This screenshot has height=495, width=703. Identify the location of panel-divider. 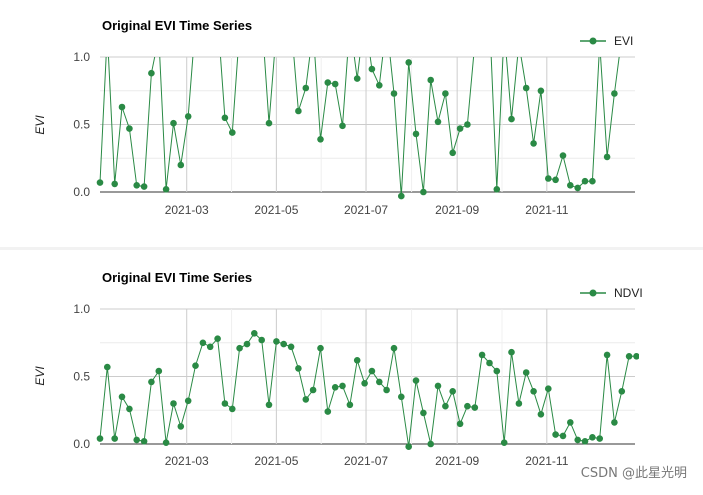
(351, 248).